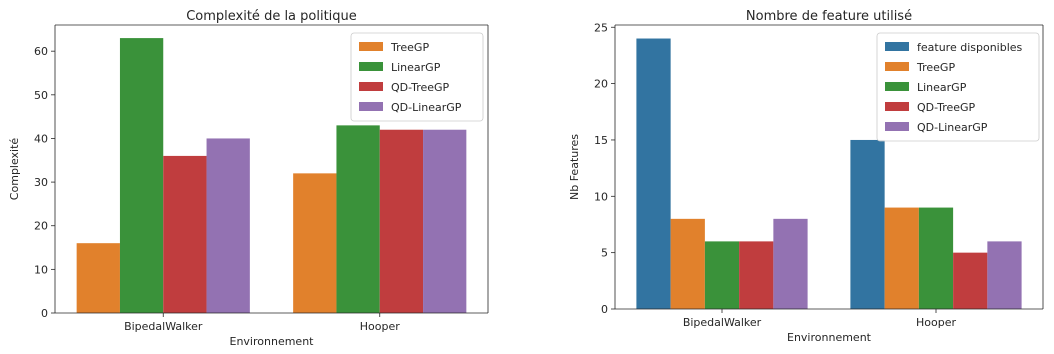  Describe the element at coordinates (41, 182) in the screenshot. I see `y-tick-label: 30` at that location.